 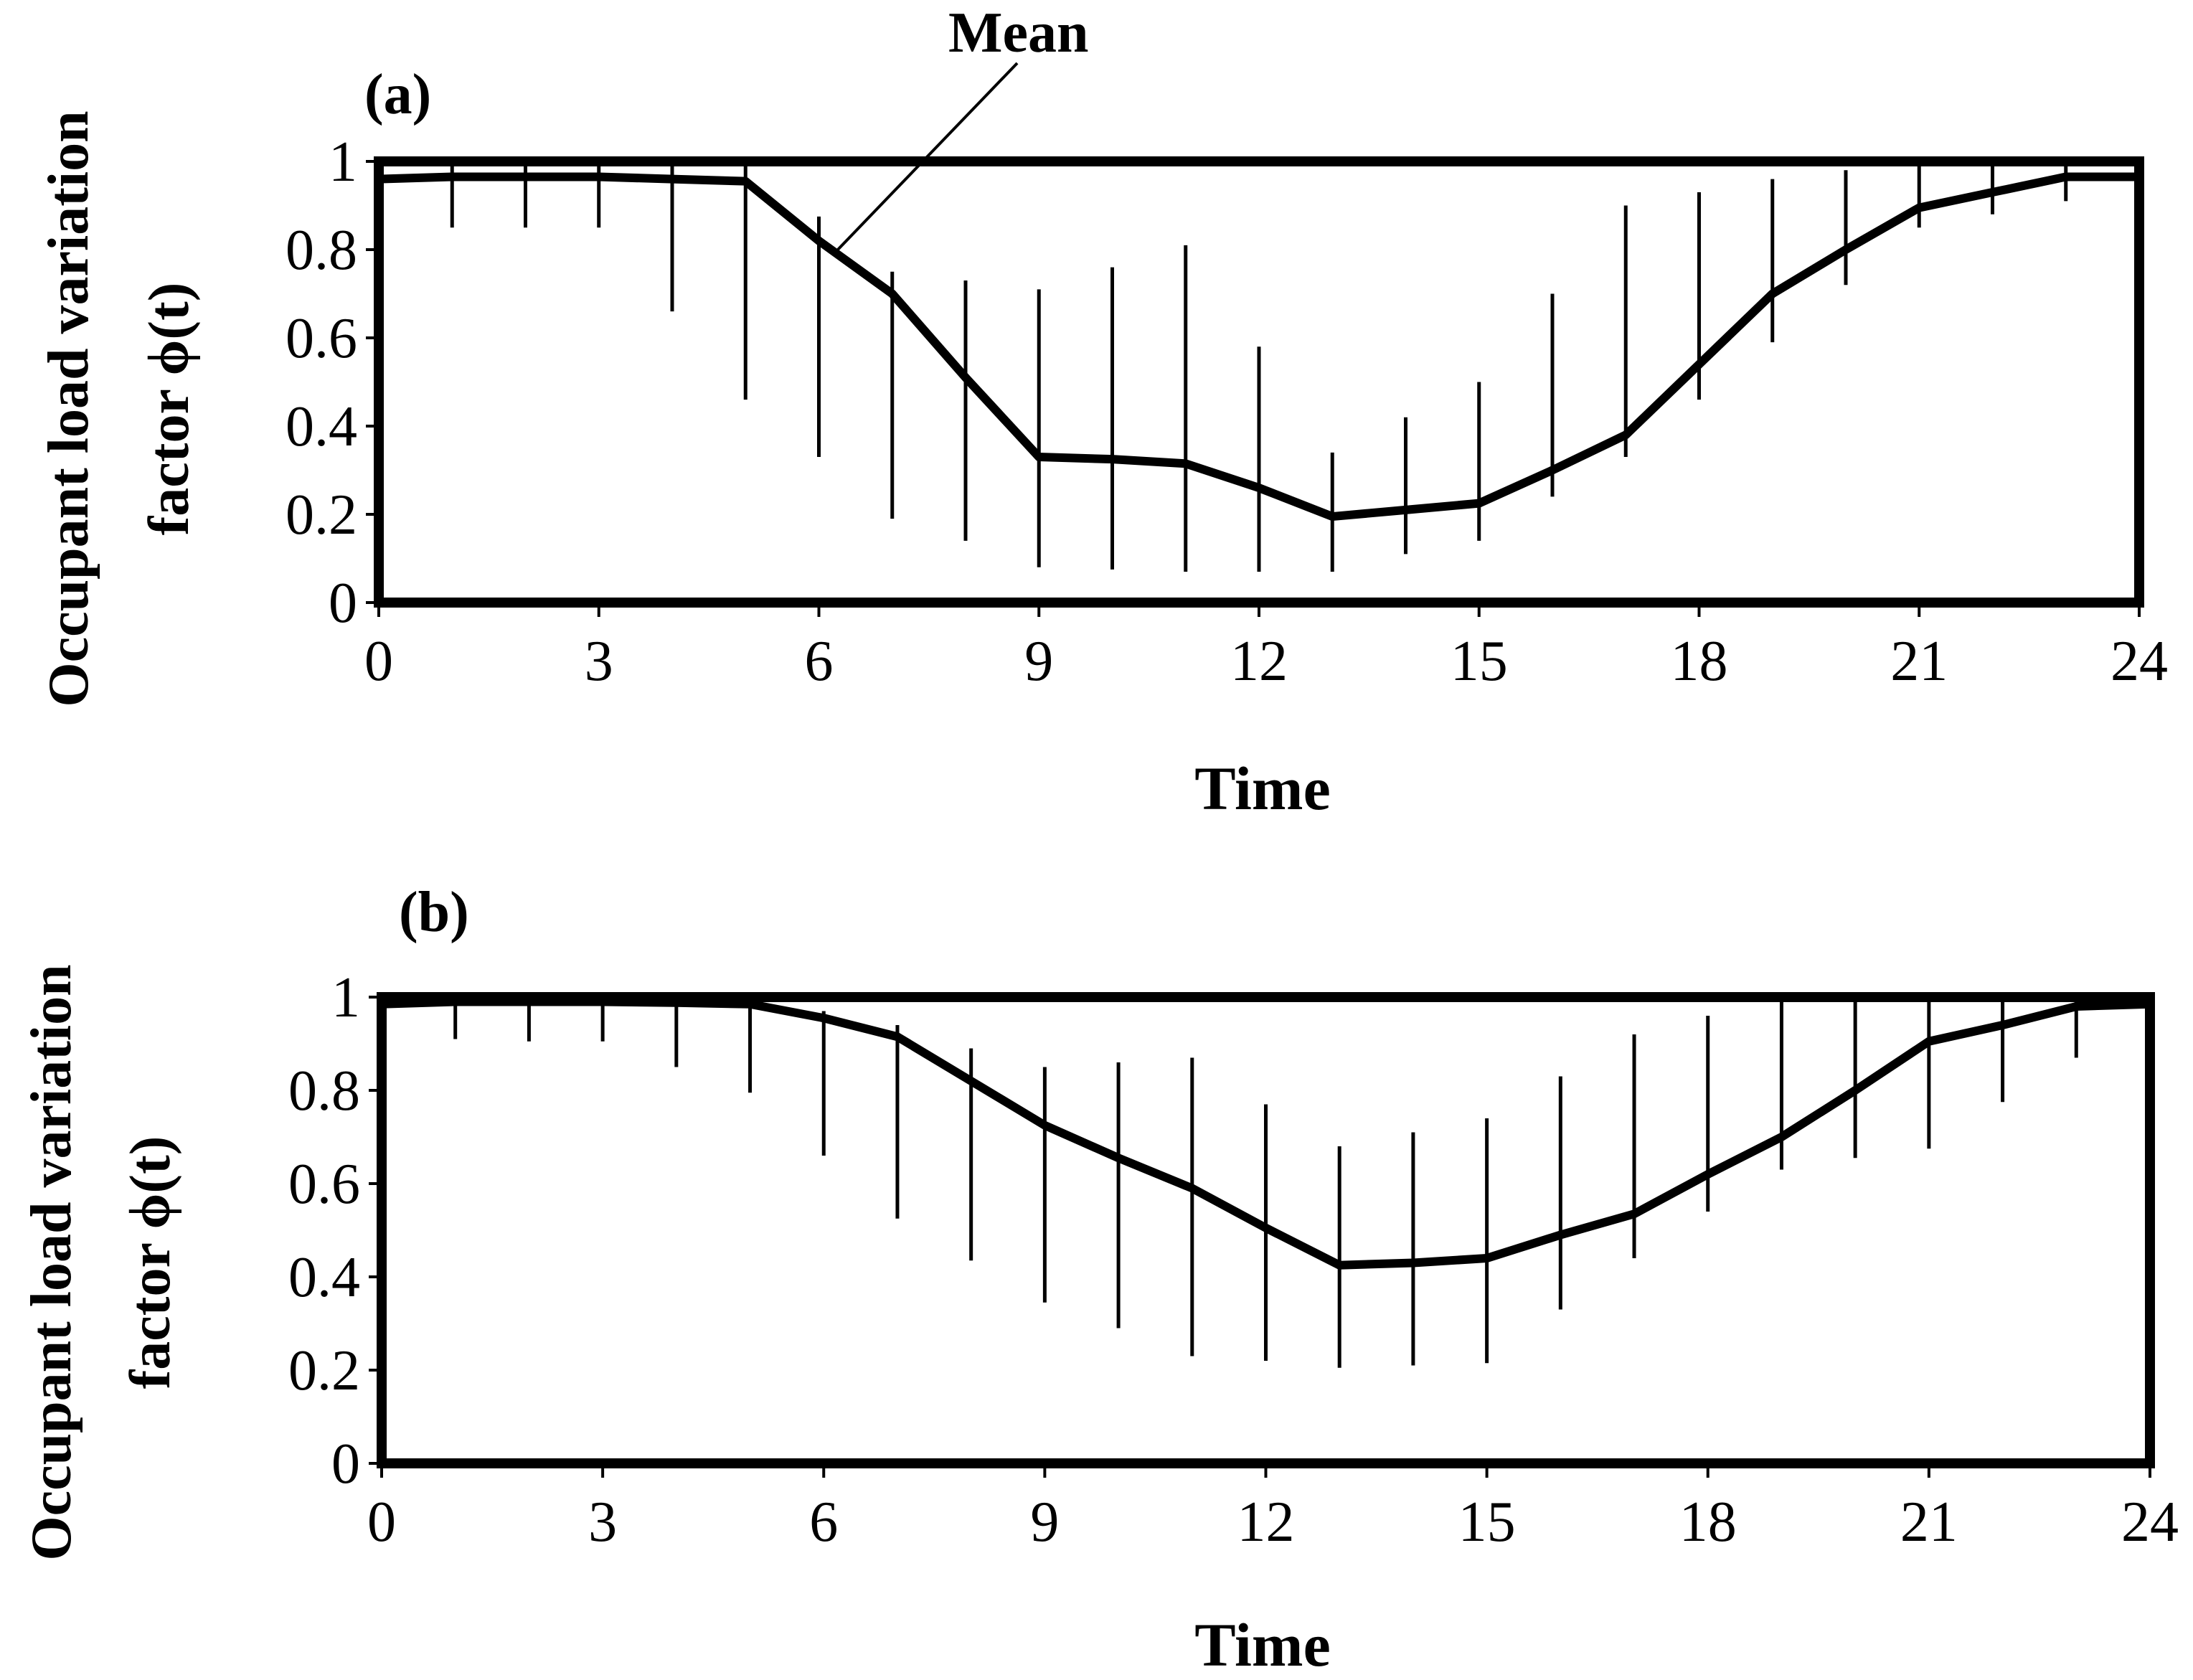 What do you see at coordinates (68, 408) in the screenshot?
I see `y-axis-title-a-line1: Occupant load variation` at bounding box center [68, 408].